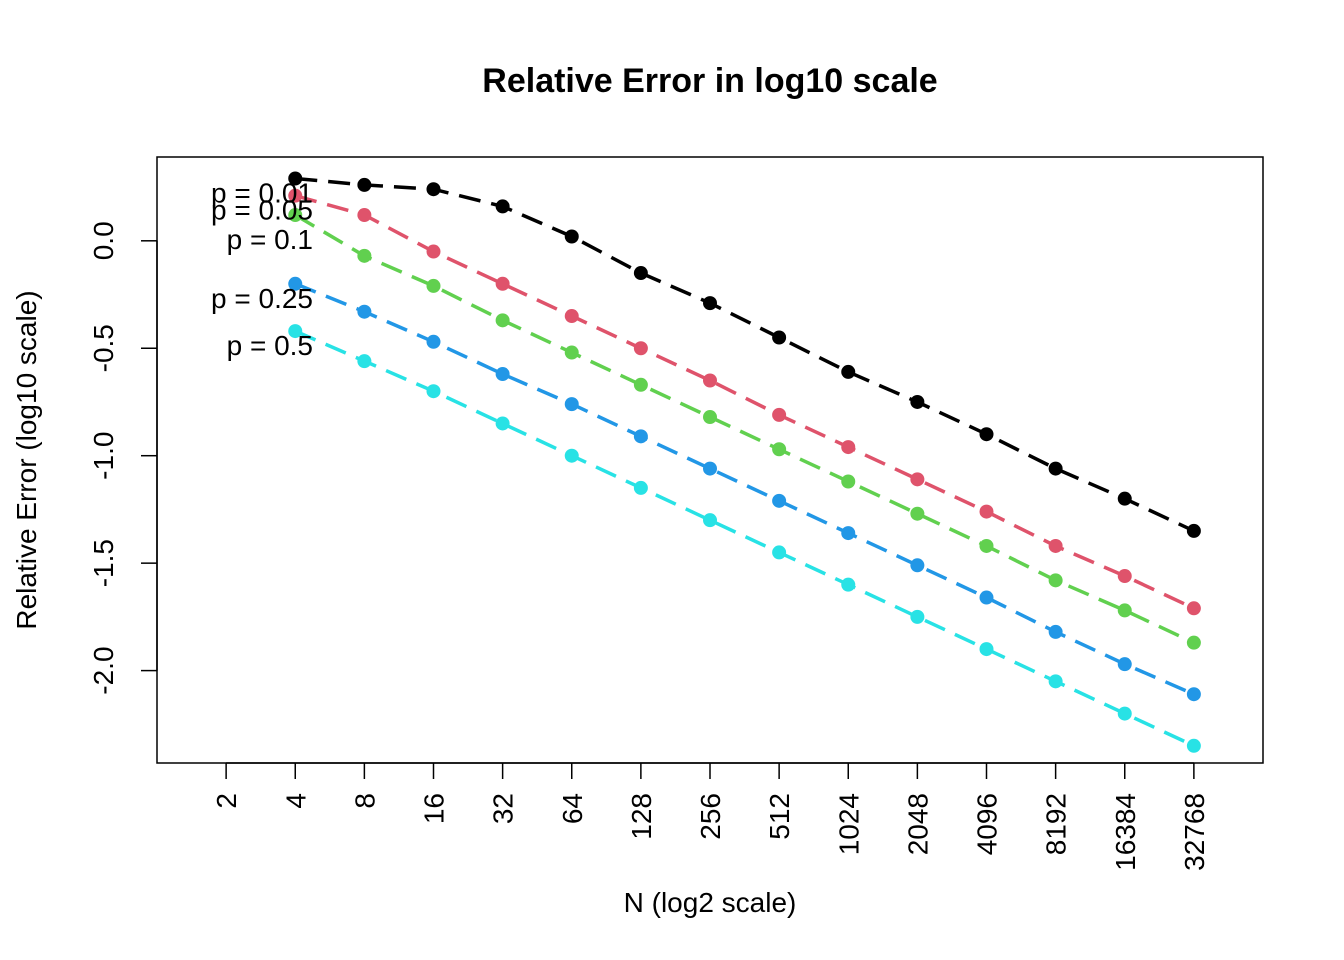 This screenshot has width=1344, height=960. What do you see at coordinates (262, 192) in the screenshot?
I see `series-label: p = 0.01` at bounding box center [262, 192].